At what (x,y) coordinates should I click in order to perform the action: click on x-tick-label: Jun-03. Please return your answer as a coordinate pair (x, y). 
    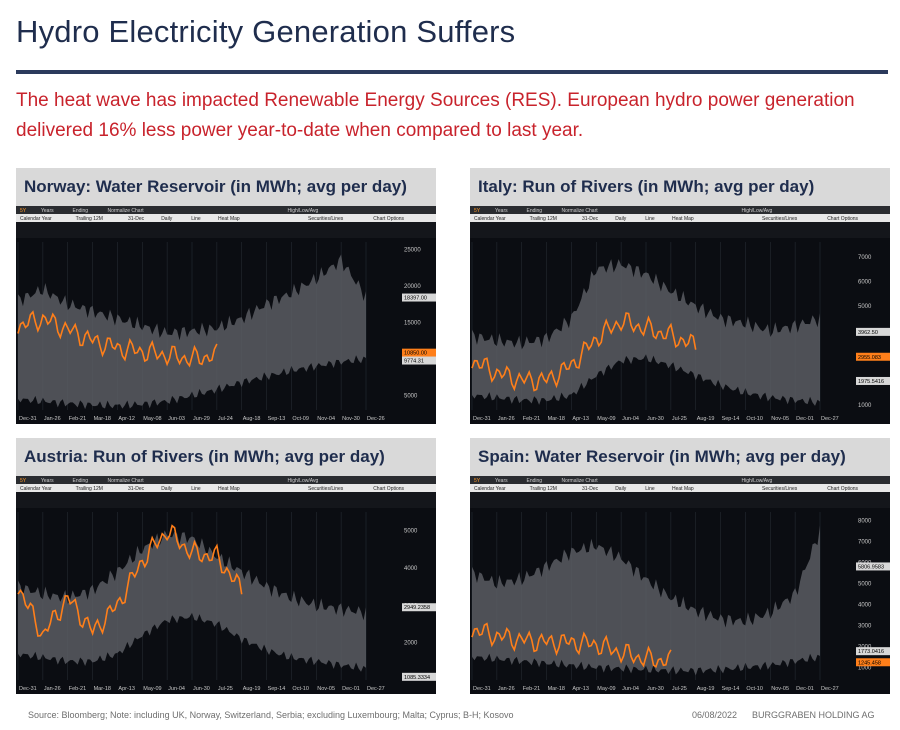
    Looking at the image, I should click on (176, 419).